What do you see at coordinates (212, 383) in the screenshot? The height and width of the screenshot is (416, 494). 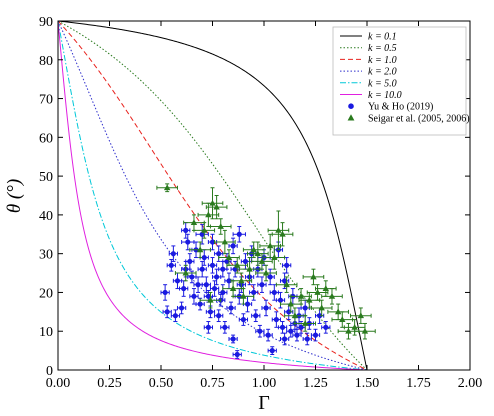 I see `x-tick-label: 0.75` at bounding box center [212, 383].